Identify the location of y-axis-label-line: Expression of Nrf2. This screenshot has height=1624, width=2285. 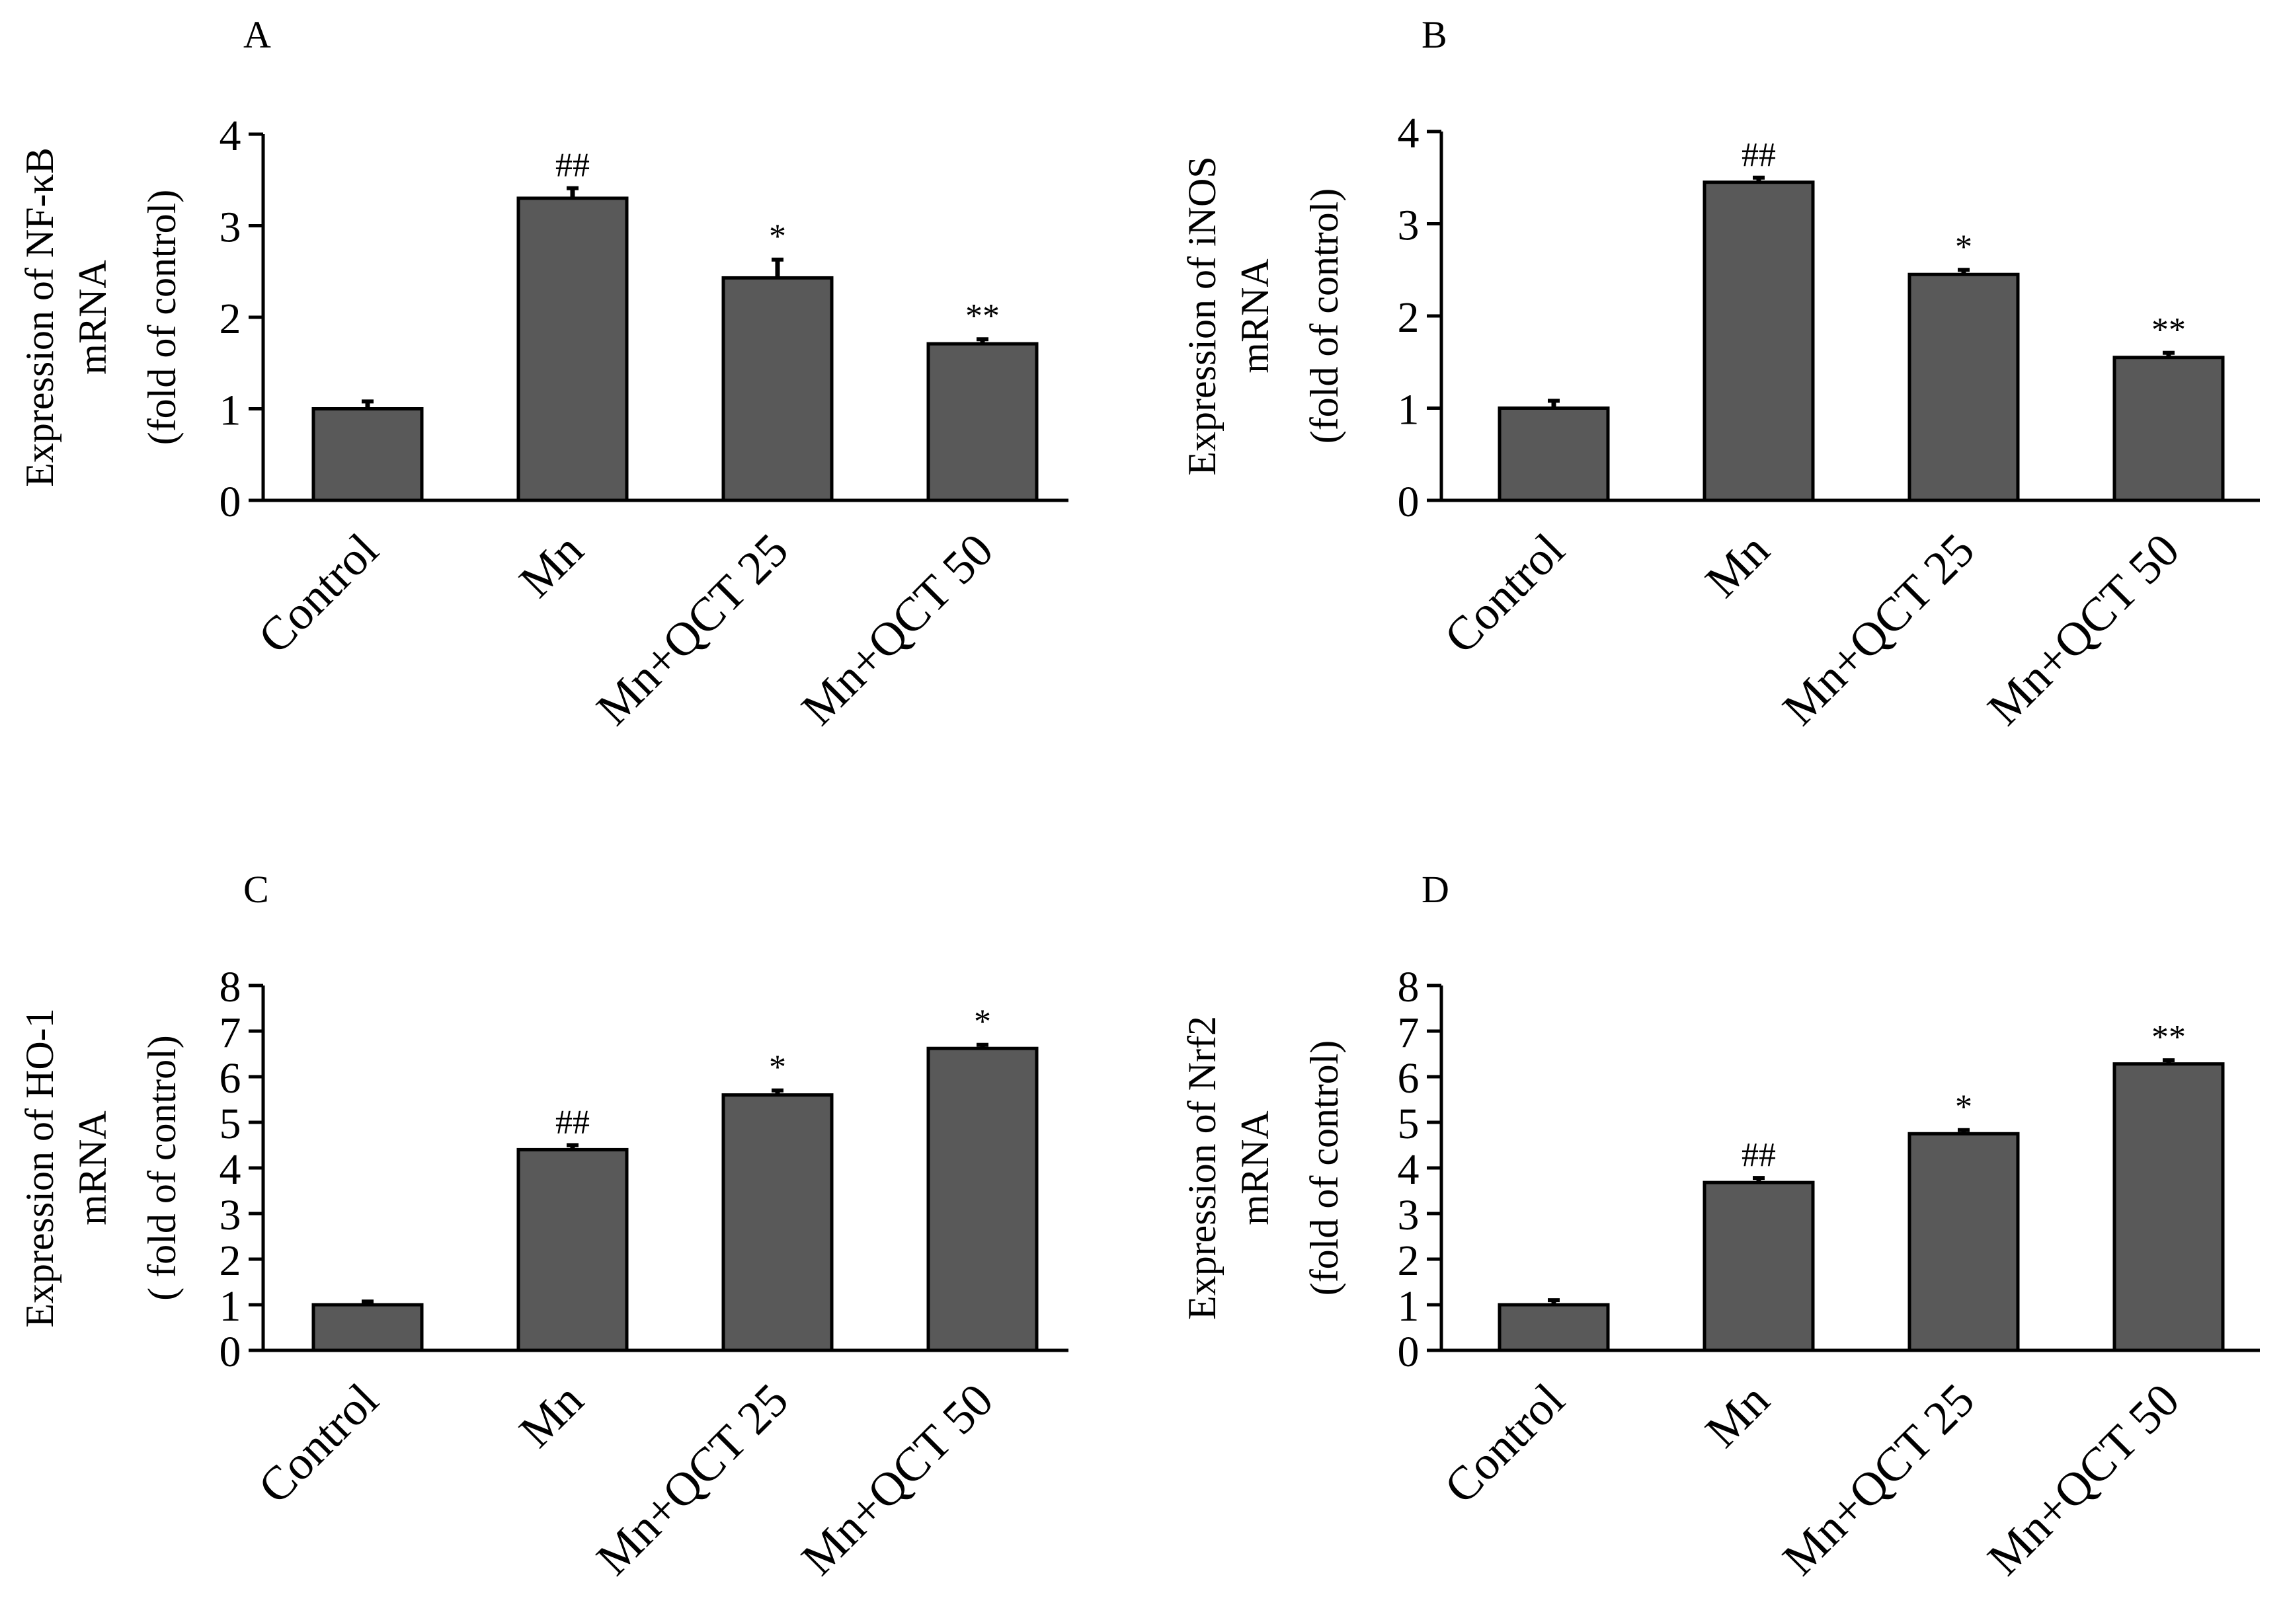
(1202, 1168).